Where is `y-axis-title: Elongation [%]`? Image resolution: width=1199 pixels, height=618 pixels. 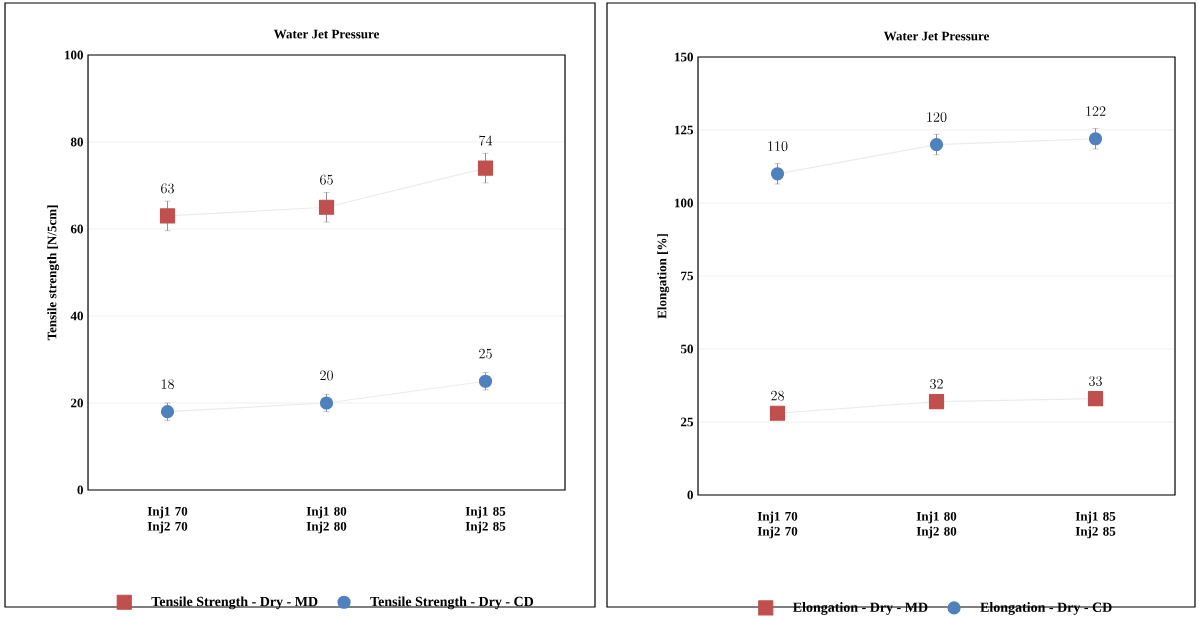
y-axis-title: Elongation [%] is located at coordinates (663, 276).